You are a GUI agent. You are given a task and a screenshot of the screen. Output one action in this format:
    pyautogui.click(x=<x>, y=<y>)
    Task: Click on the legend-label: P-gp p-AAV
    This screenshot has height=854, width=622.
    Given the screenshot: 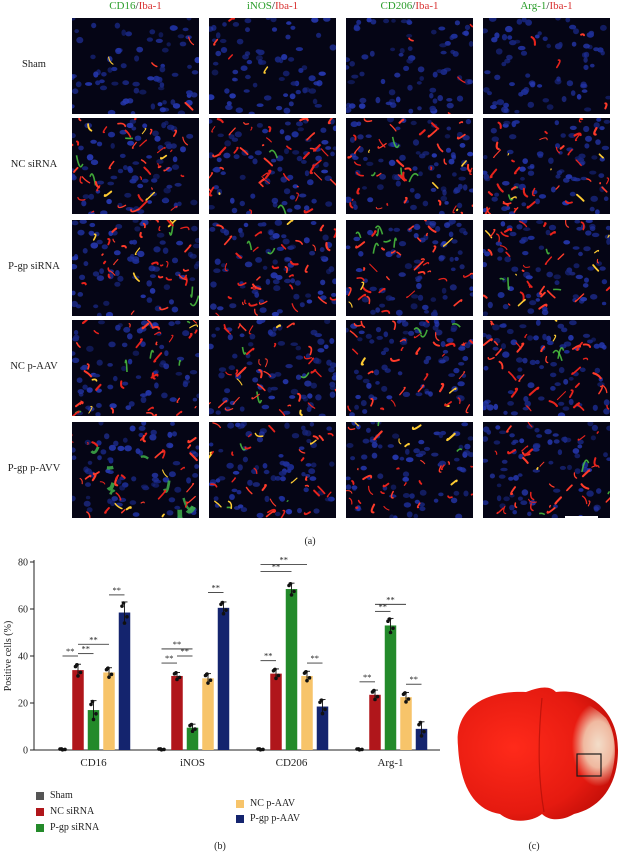 What is the action you would take?
    pyautogui.click(x=275, y=818)
    